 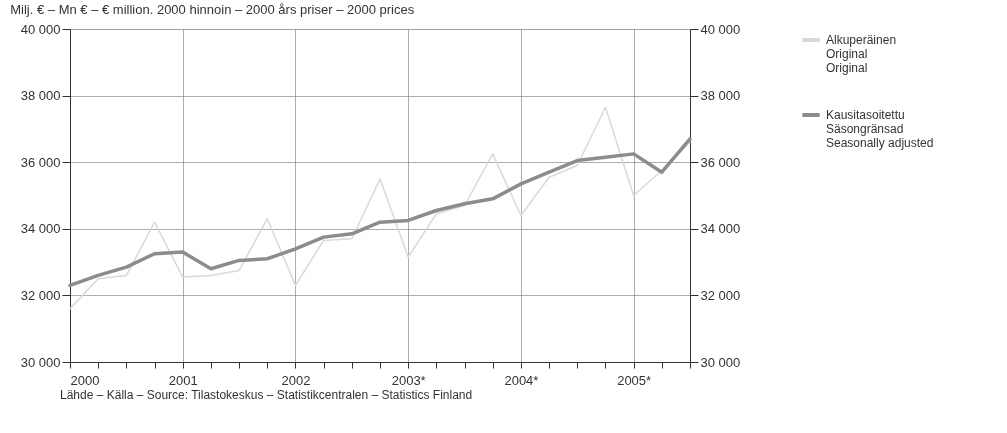 I want to click on x-tick-label: 2004*, so click(x=521, y=380).